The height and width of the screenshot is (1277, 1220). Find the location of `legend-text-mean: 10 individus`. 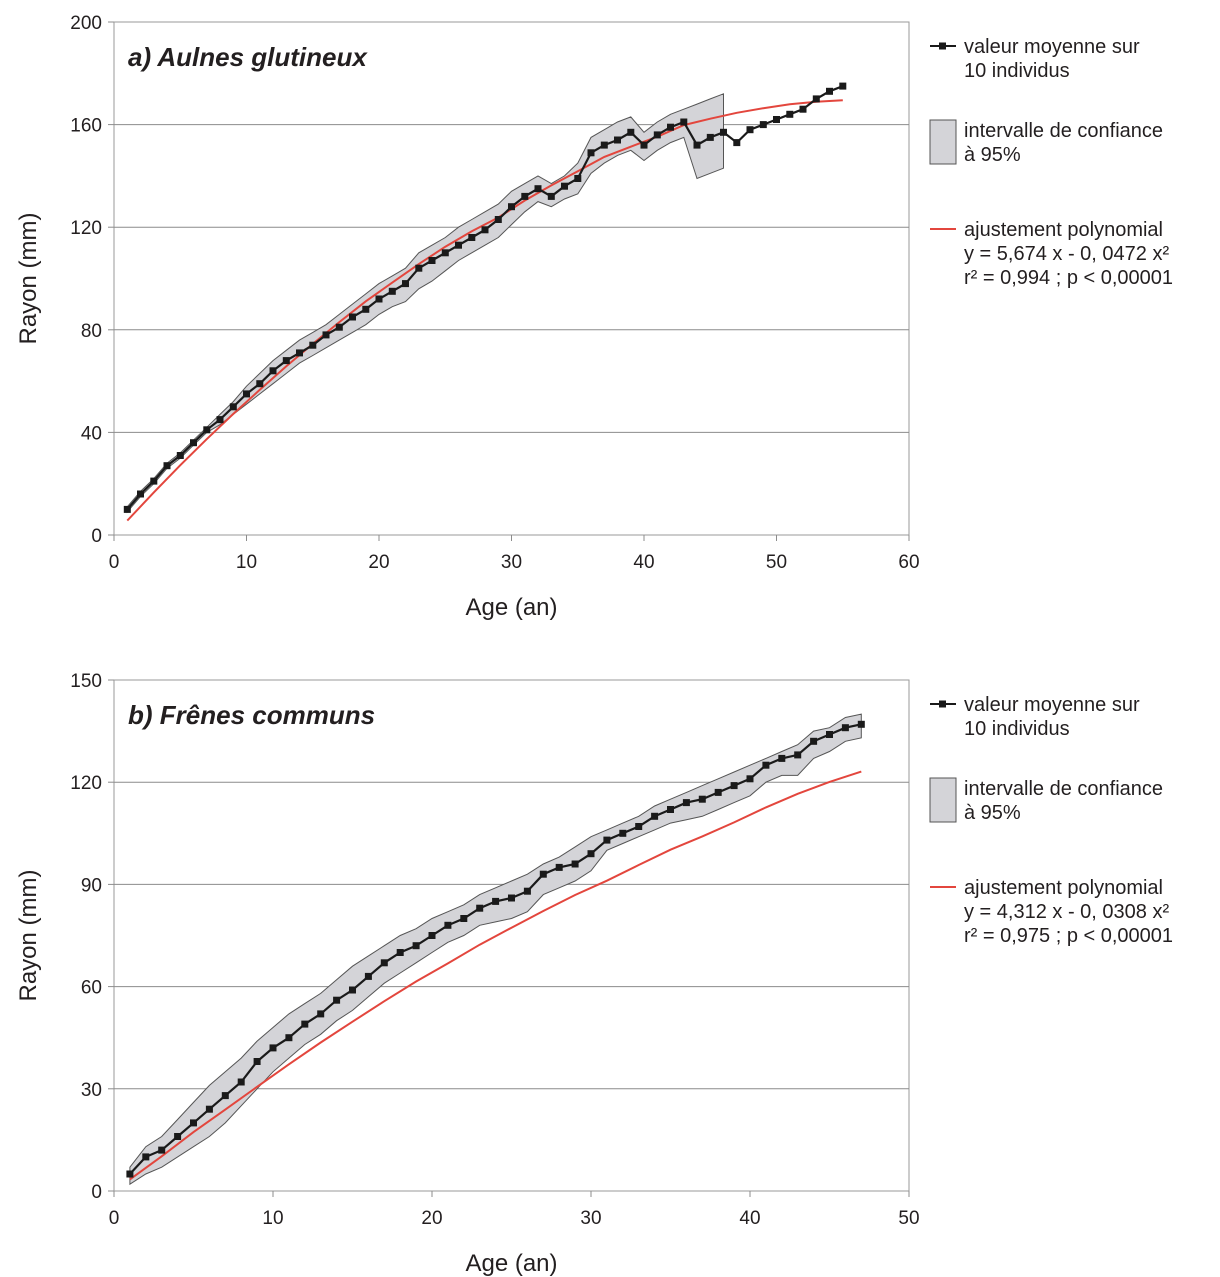

legend-text-mean: 10 individus is located at coordinates (1017, 71).